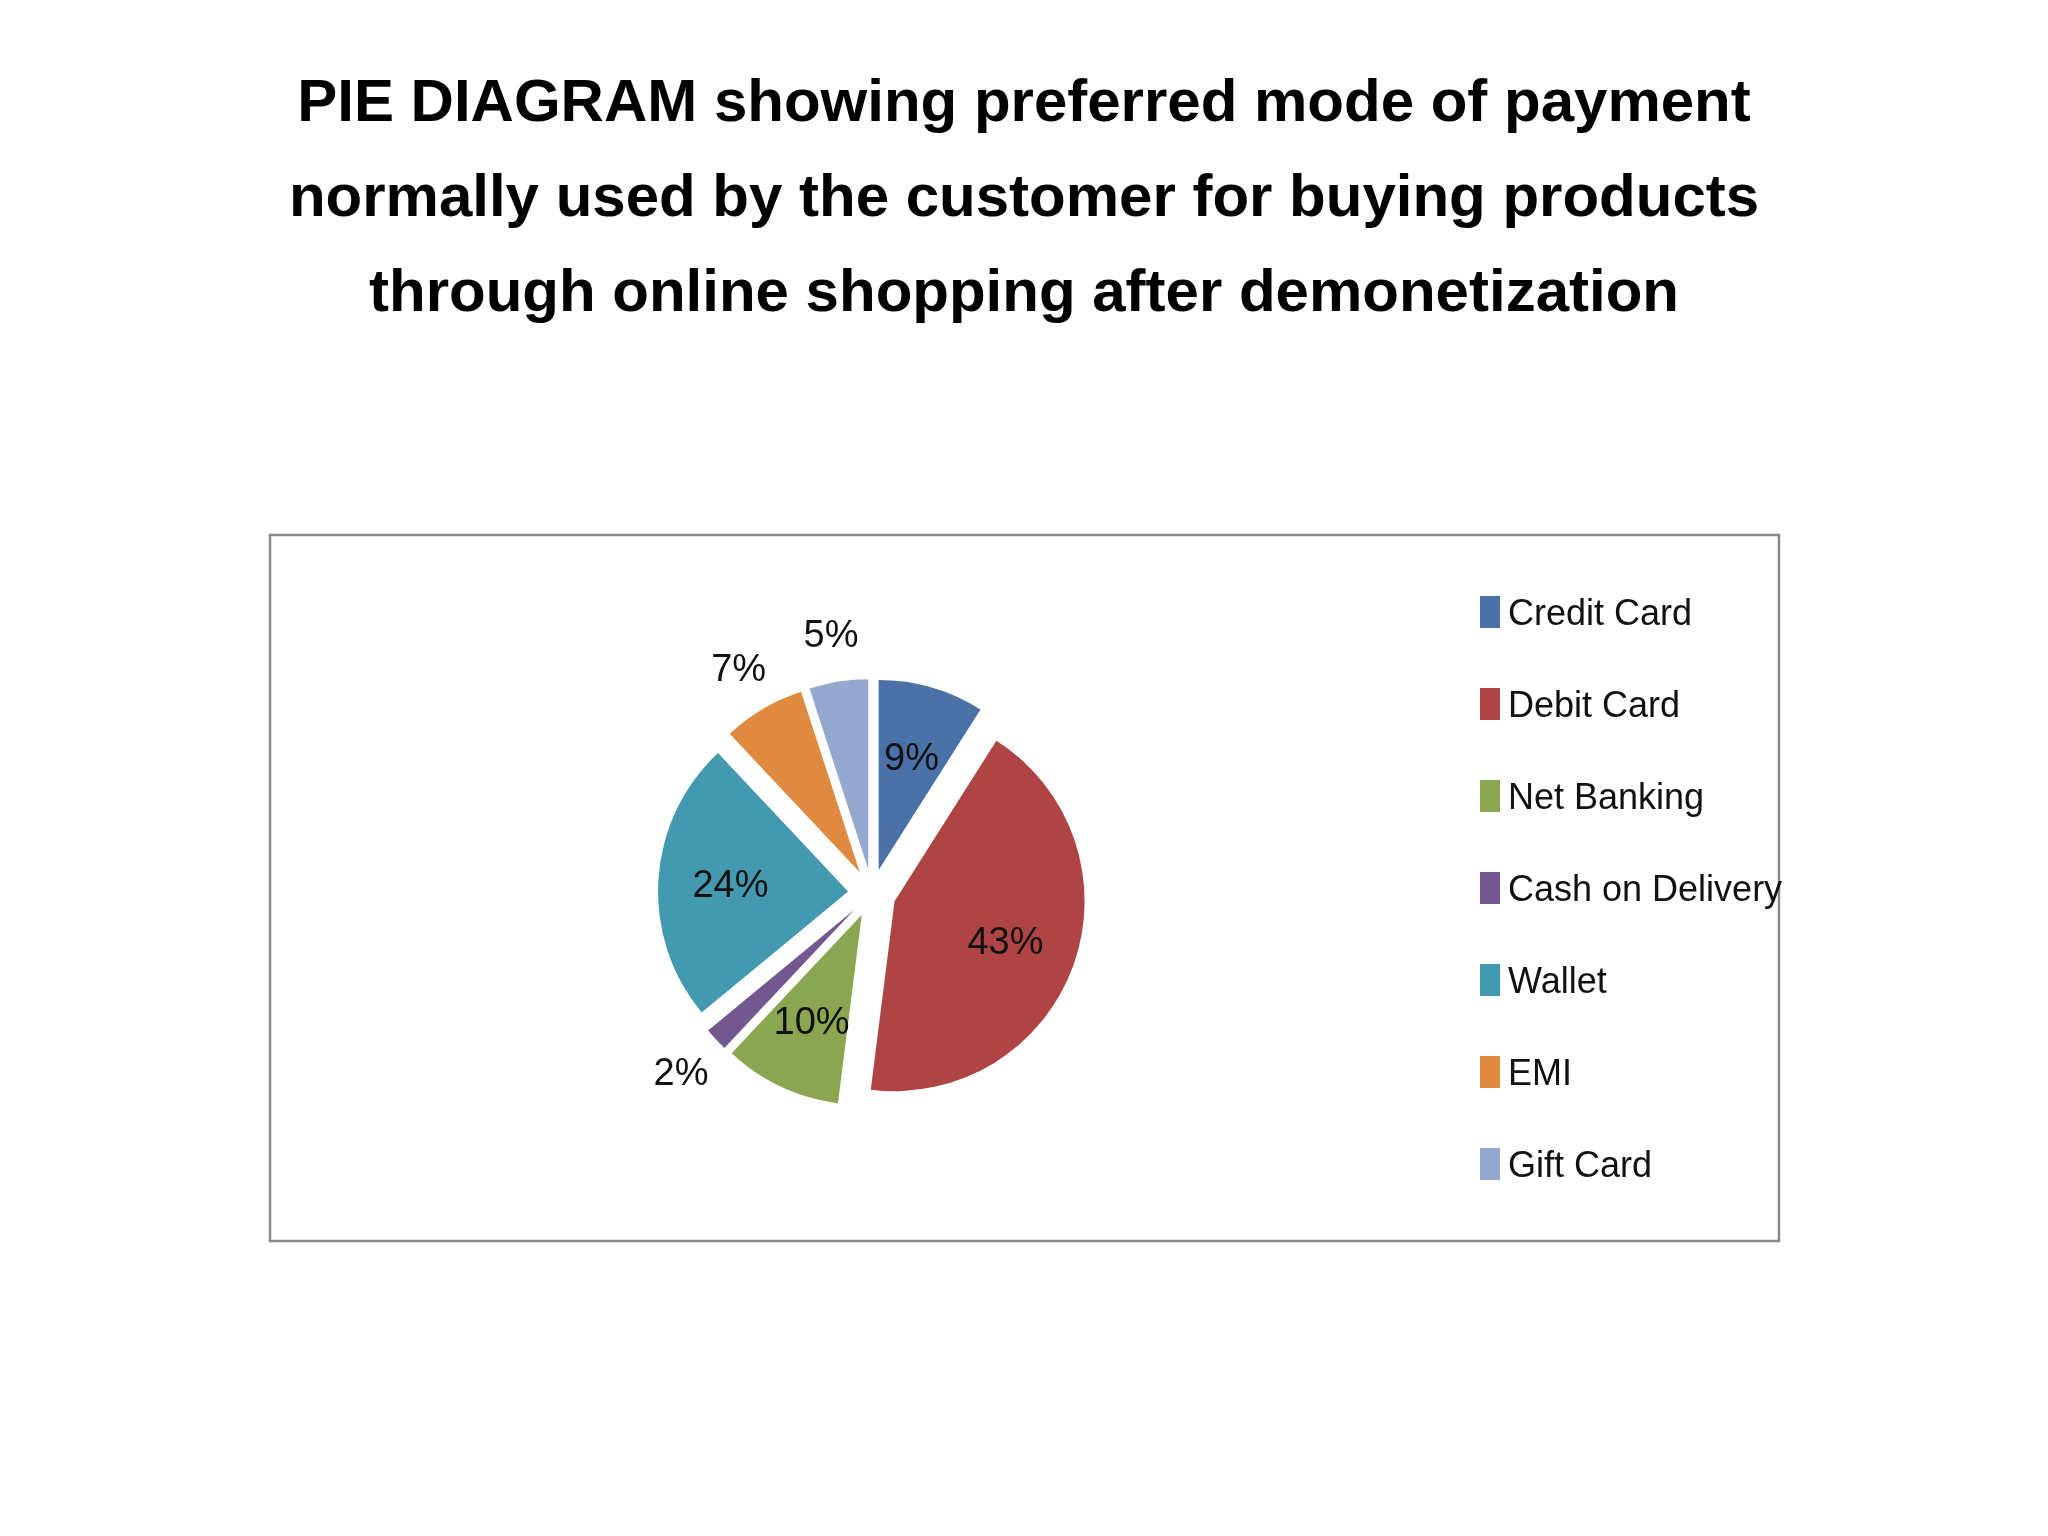 This screenshot has width=2048, height=1536. What do you see at coordinates (1540, 1072) in the screenshot?
I see `legend-label: EMI` at bounding box center [1540, 1072].